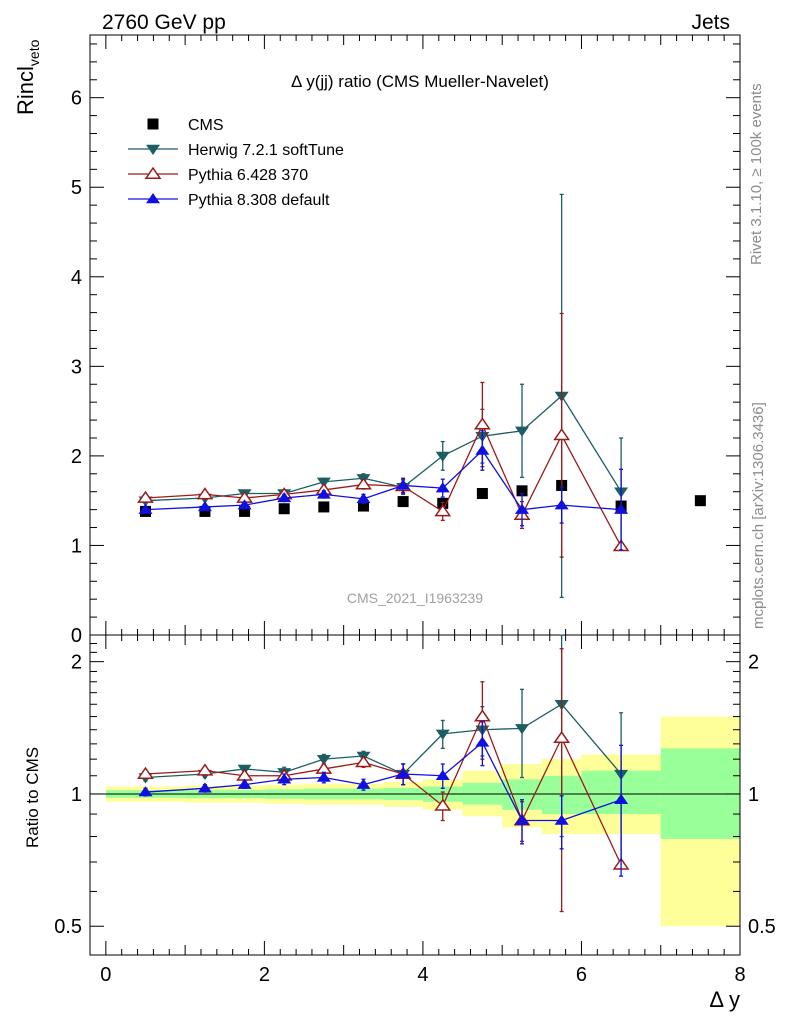  I want to click on main-ytick-label: 2, so click(76, 457).